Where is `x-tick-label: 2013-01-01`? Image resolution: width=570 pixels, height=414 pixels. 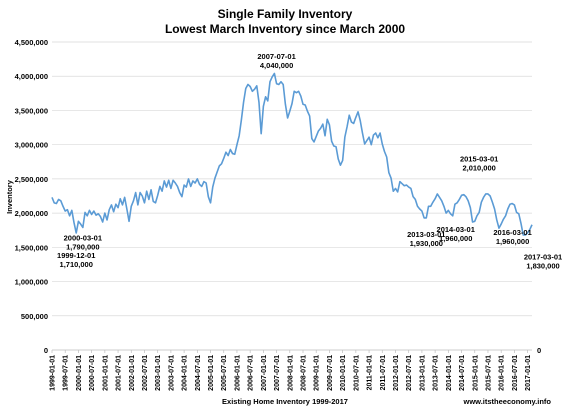 x-tick-label: 2013-01-01 is located at coordinates (422, 373).